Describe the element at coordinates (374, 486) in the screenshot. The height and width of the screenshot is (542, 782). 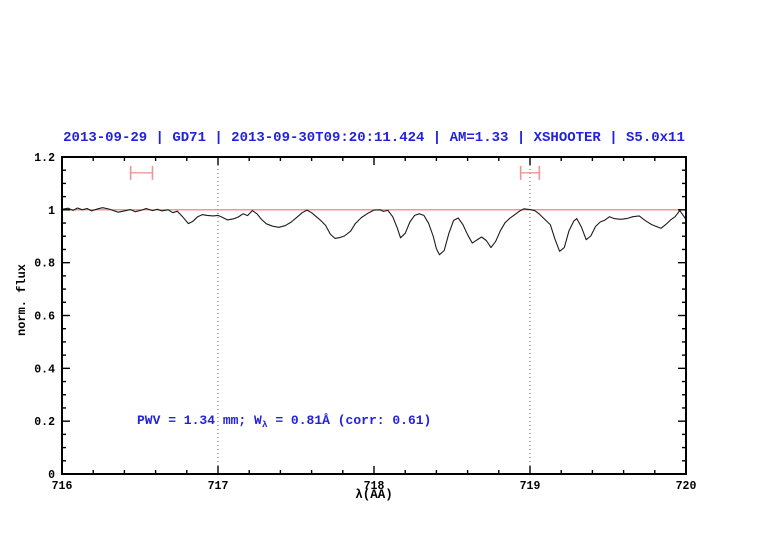
I see `x-tick-label: 718` at that location.